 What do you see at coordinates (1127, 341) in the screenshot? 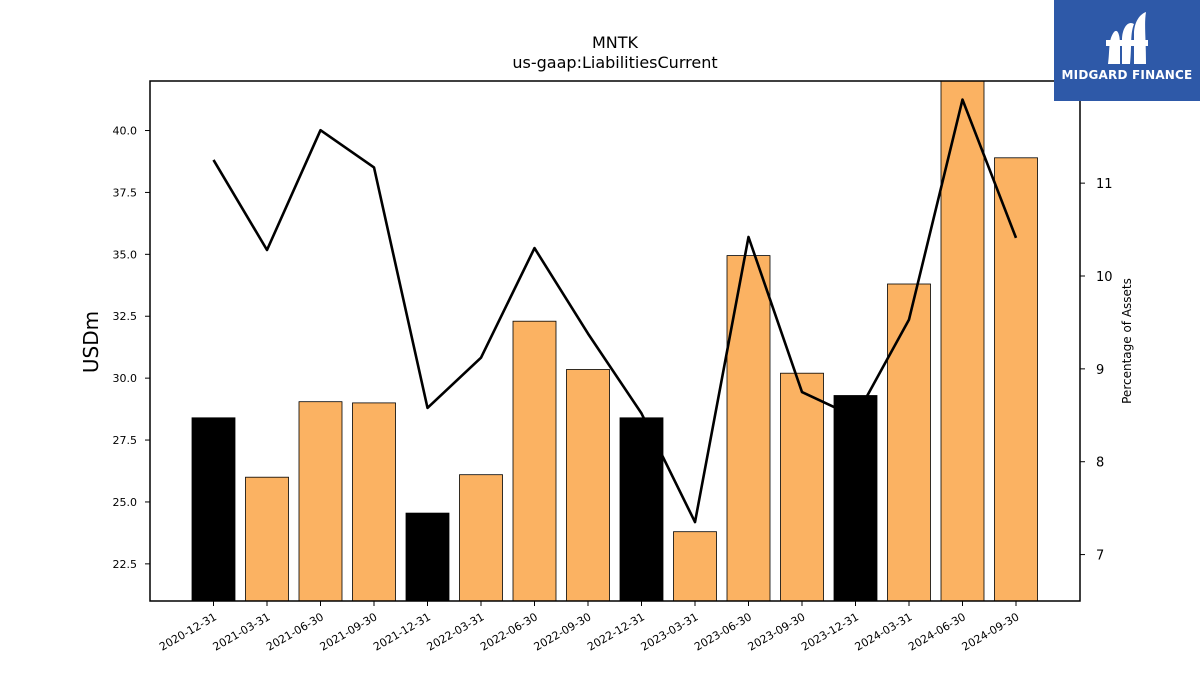
I see `y2-axis-label: Percentage of Assets` at bounding box center [1127, 341].